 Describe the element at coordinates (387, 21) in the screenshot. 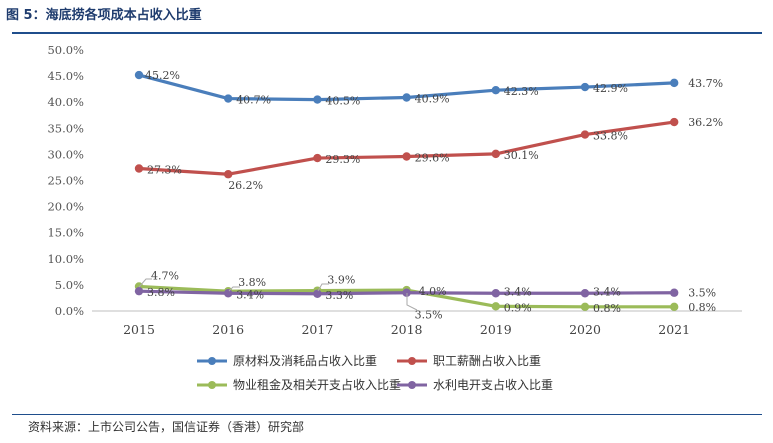

I see `title-bar` at that location.